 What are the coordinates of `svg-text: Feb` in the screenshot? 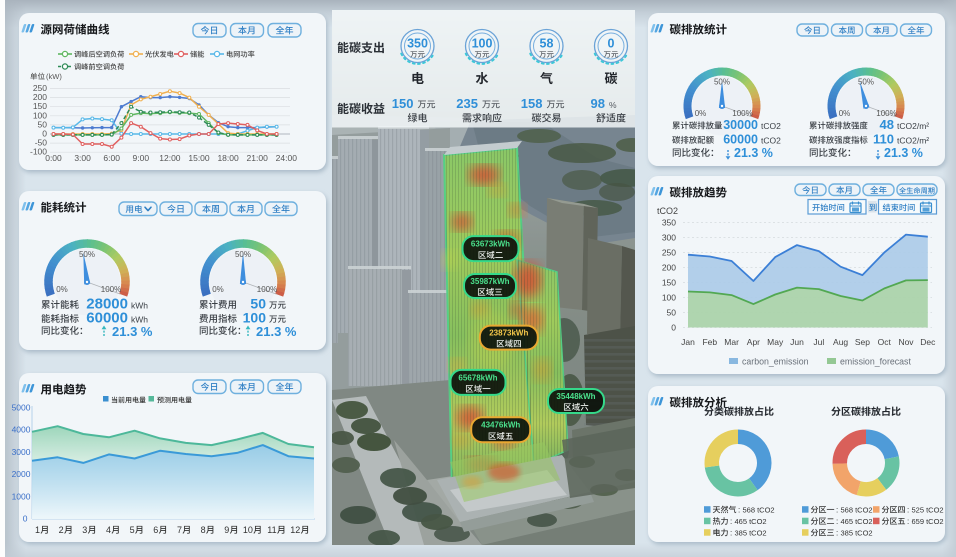 It's located at (709, 342).